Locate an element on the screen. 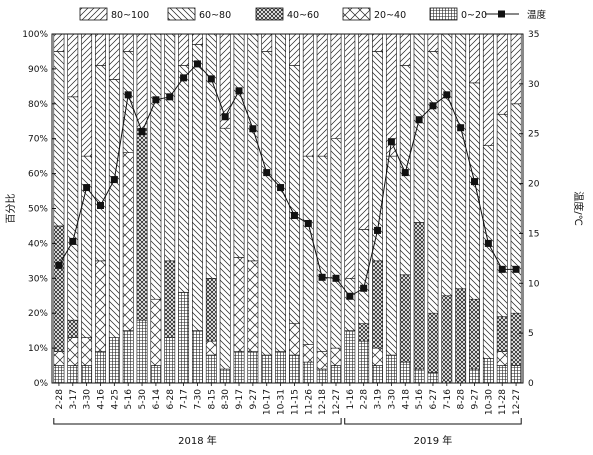 This screenshot has width=593, height=455. x-tick-label: 12-18 is located at coordinates (323, 402).